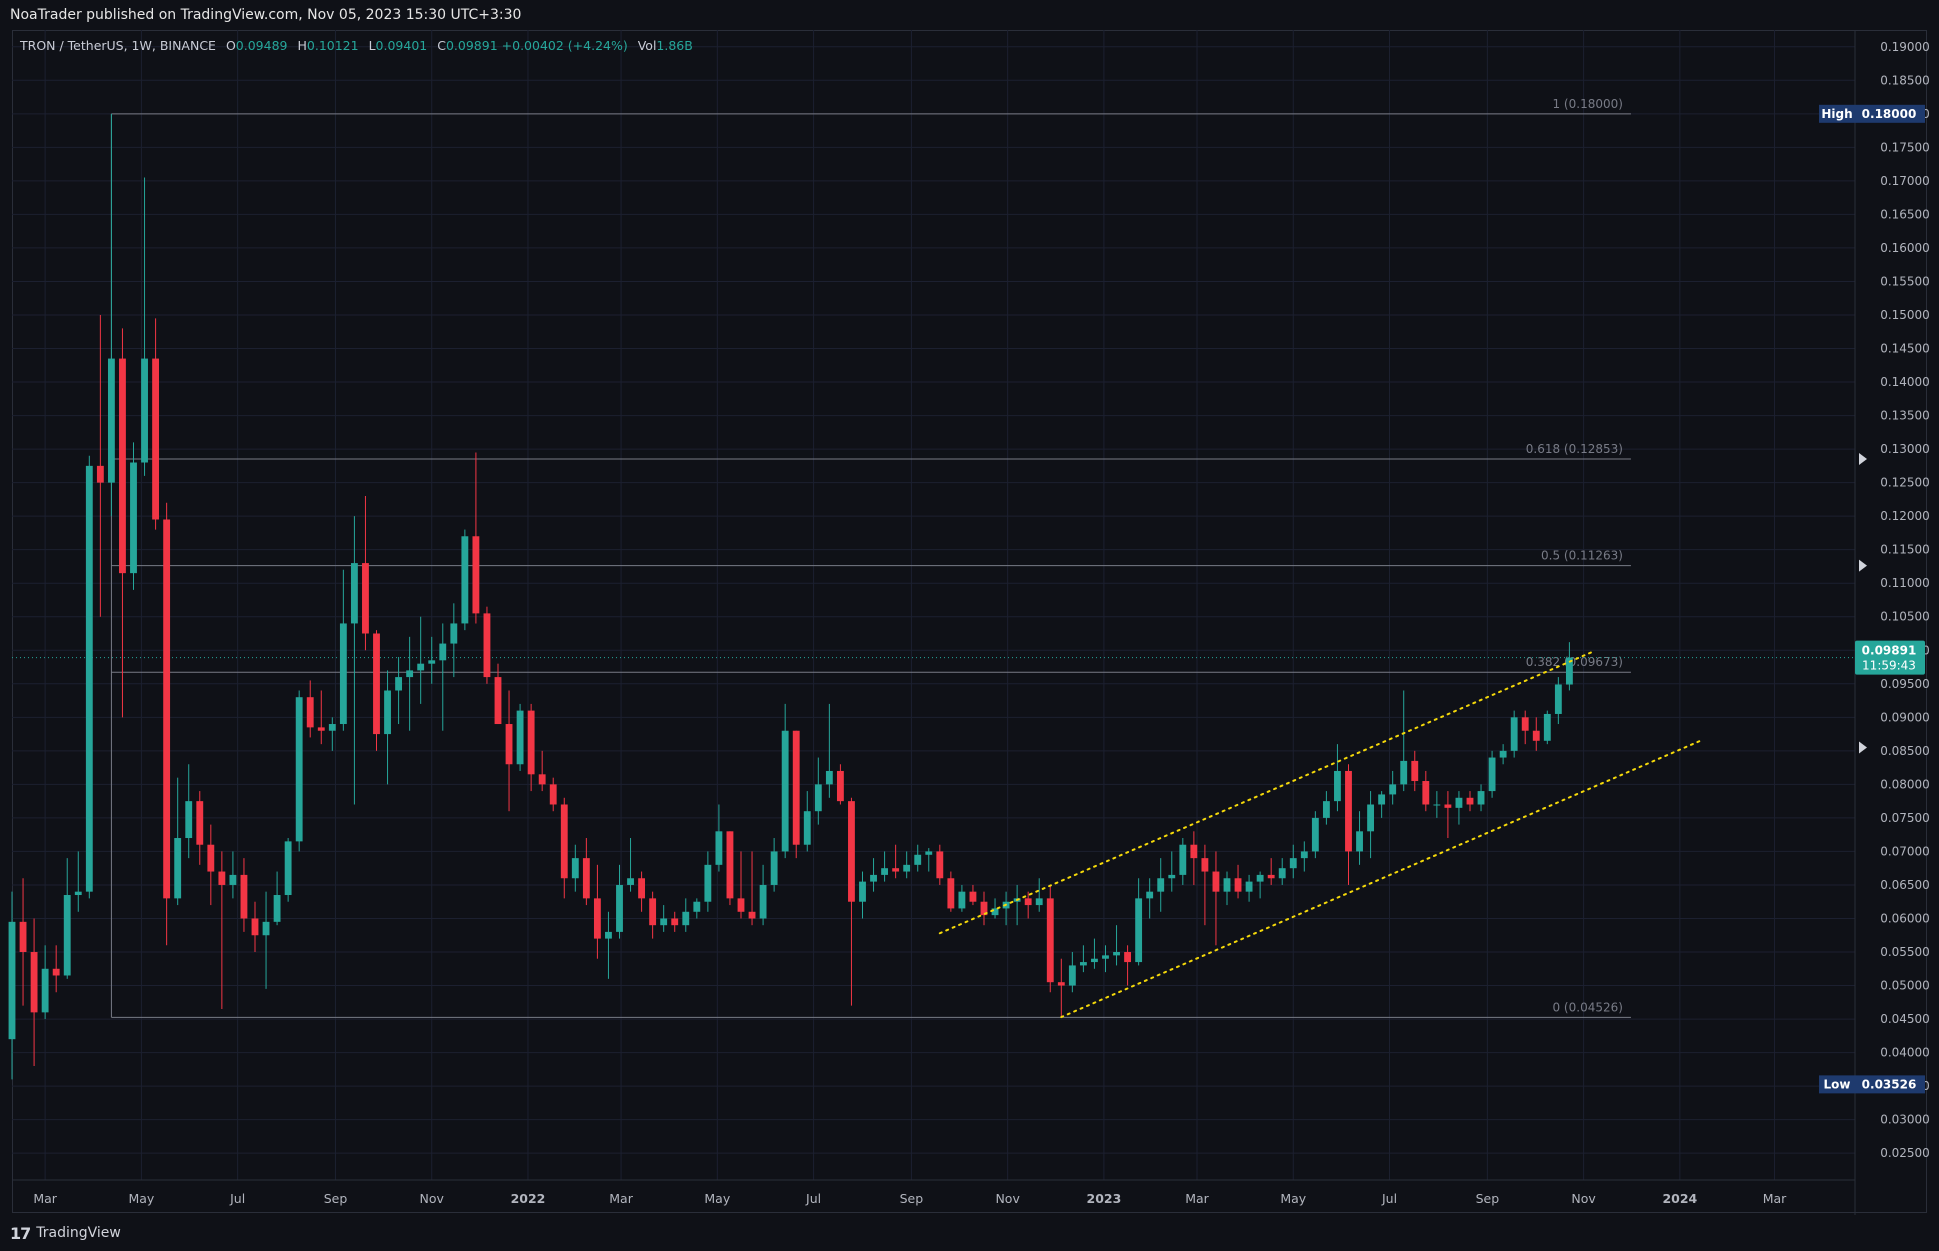 The image size is (1939, 1251). I want to click on y-tick-label: 0.02500, so click(1905, 1153).